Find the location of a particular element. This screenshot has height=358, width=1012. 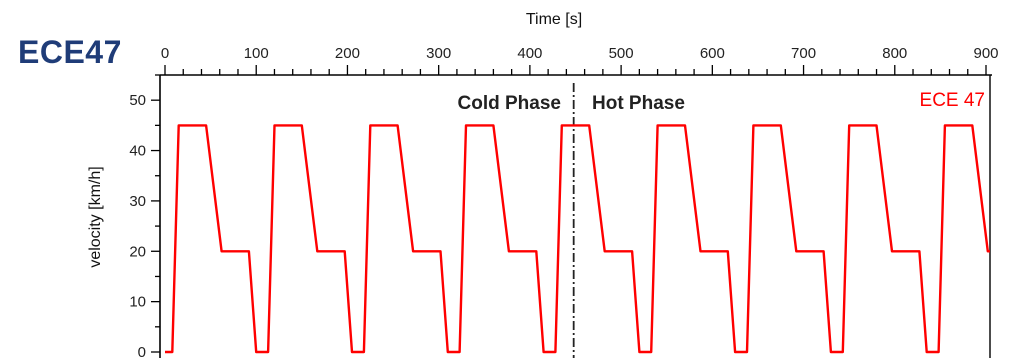

x-tick-label: 400 is located at coordinates (529, 53).